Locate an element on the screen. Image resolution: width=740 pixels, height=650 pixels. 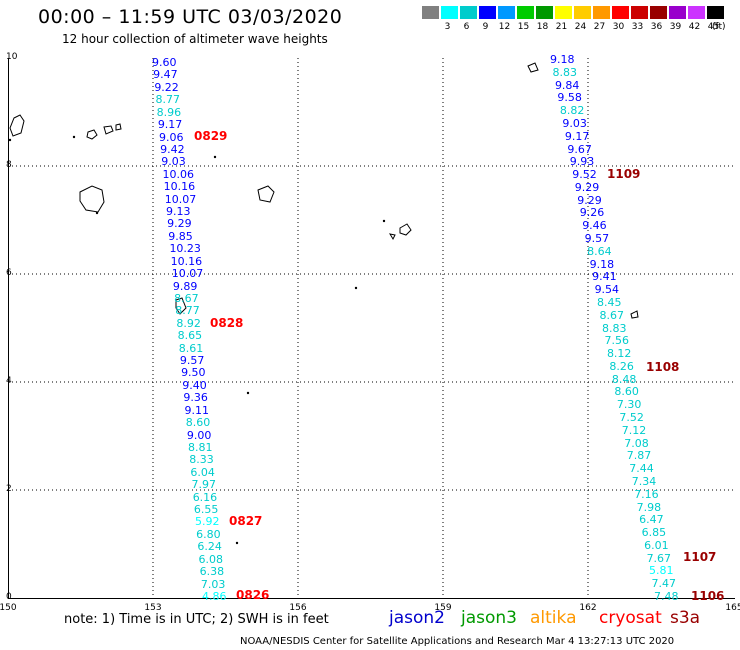
wave-height-value: 7.08 is located at coordinates (636, 443).